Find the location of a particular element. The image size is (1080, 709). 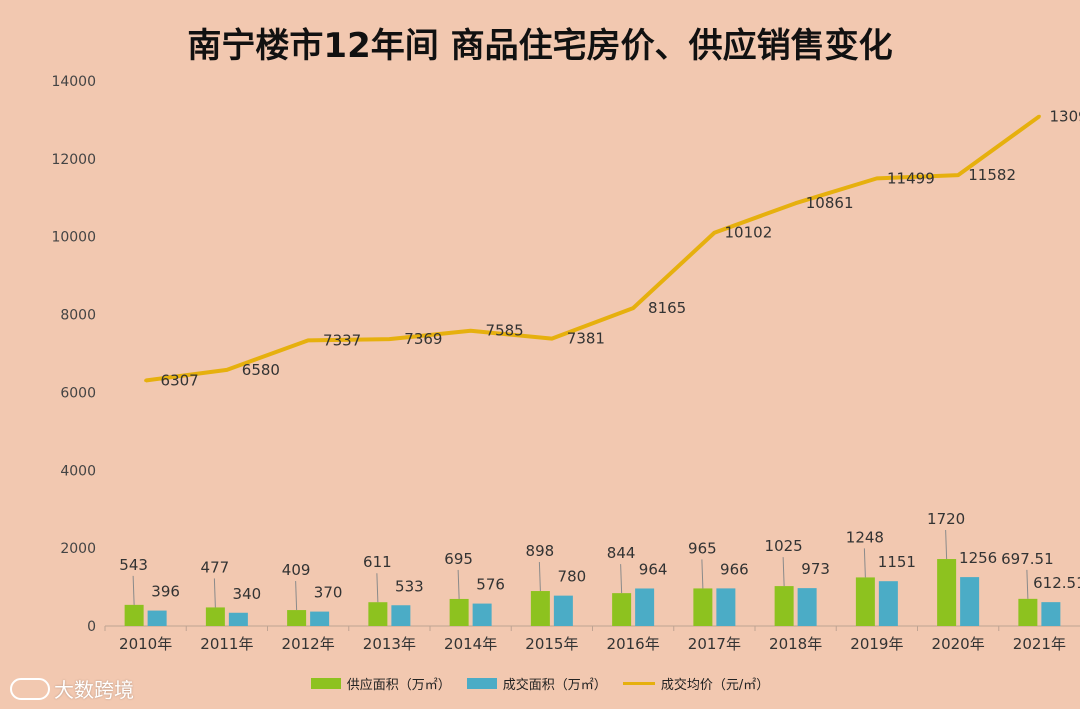

x-tick-label: 2020年 is located at coordinates (958, 644).